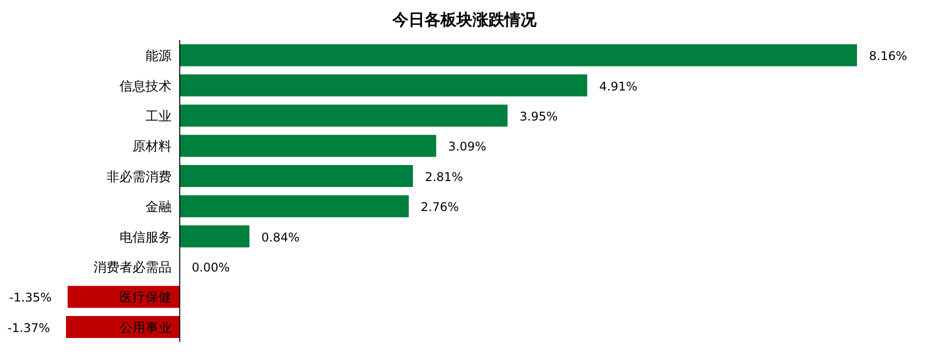 The width and height of the screenshot is (929, 354). What do you see at coordinates (152, 147) in the screenshot?
I see `y-tick-label: 原材料` at bounding box center [152, 147].